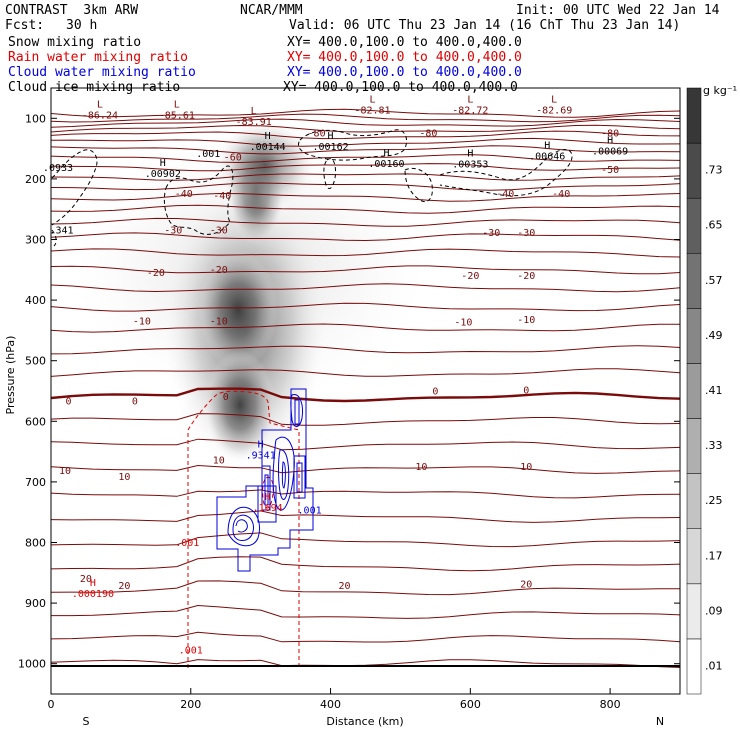 The image size is (740, 740). I want to click on colorbar-label: .73, so click(714, 170).